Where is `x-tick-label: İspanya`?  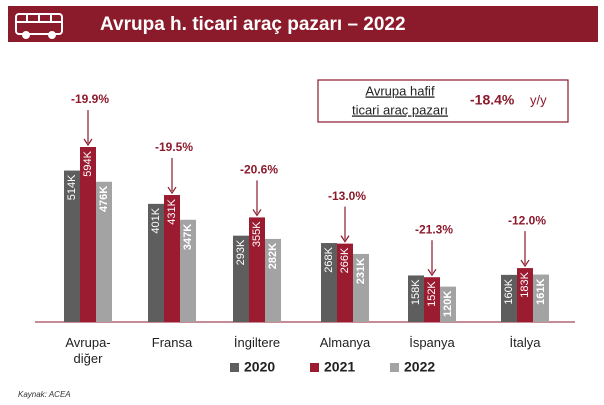
x-tick-label: İspanya is located at coordinates (432, 342).